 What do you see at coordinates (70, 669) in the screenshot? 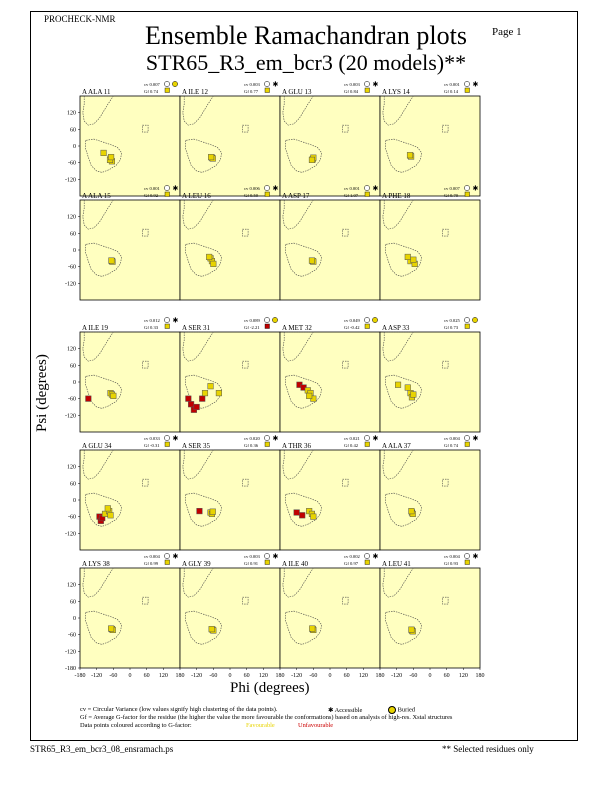
I see `y-tick-label: -180` at bounding box center [70, 669].